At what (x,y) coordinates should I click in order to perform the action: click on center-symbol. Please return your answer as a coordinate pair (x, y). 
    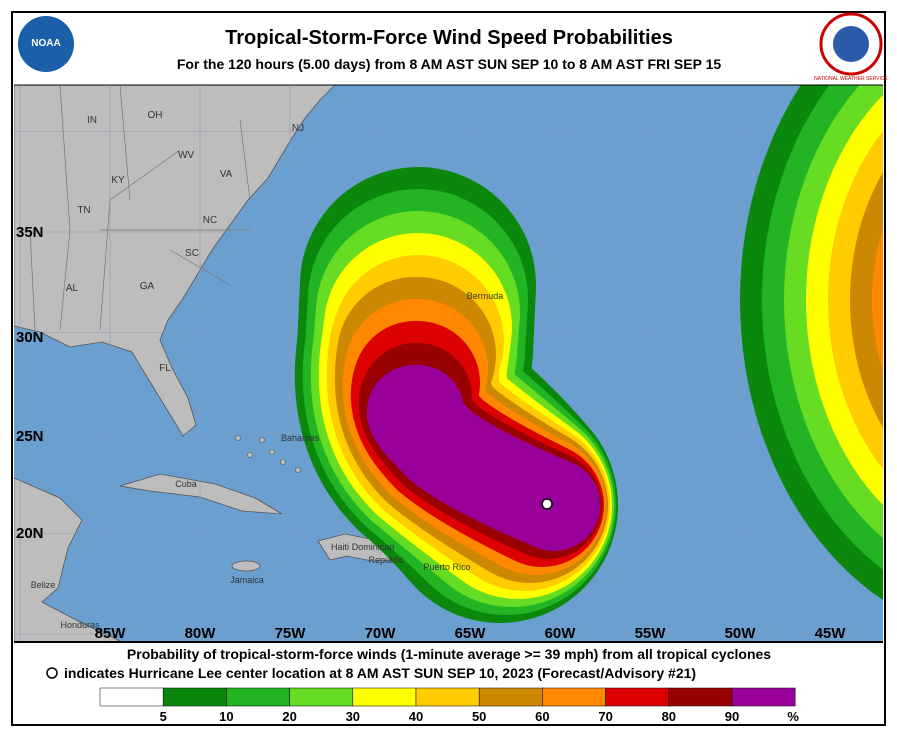
    Looking at the image, I should click on (52, 673).